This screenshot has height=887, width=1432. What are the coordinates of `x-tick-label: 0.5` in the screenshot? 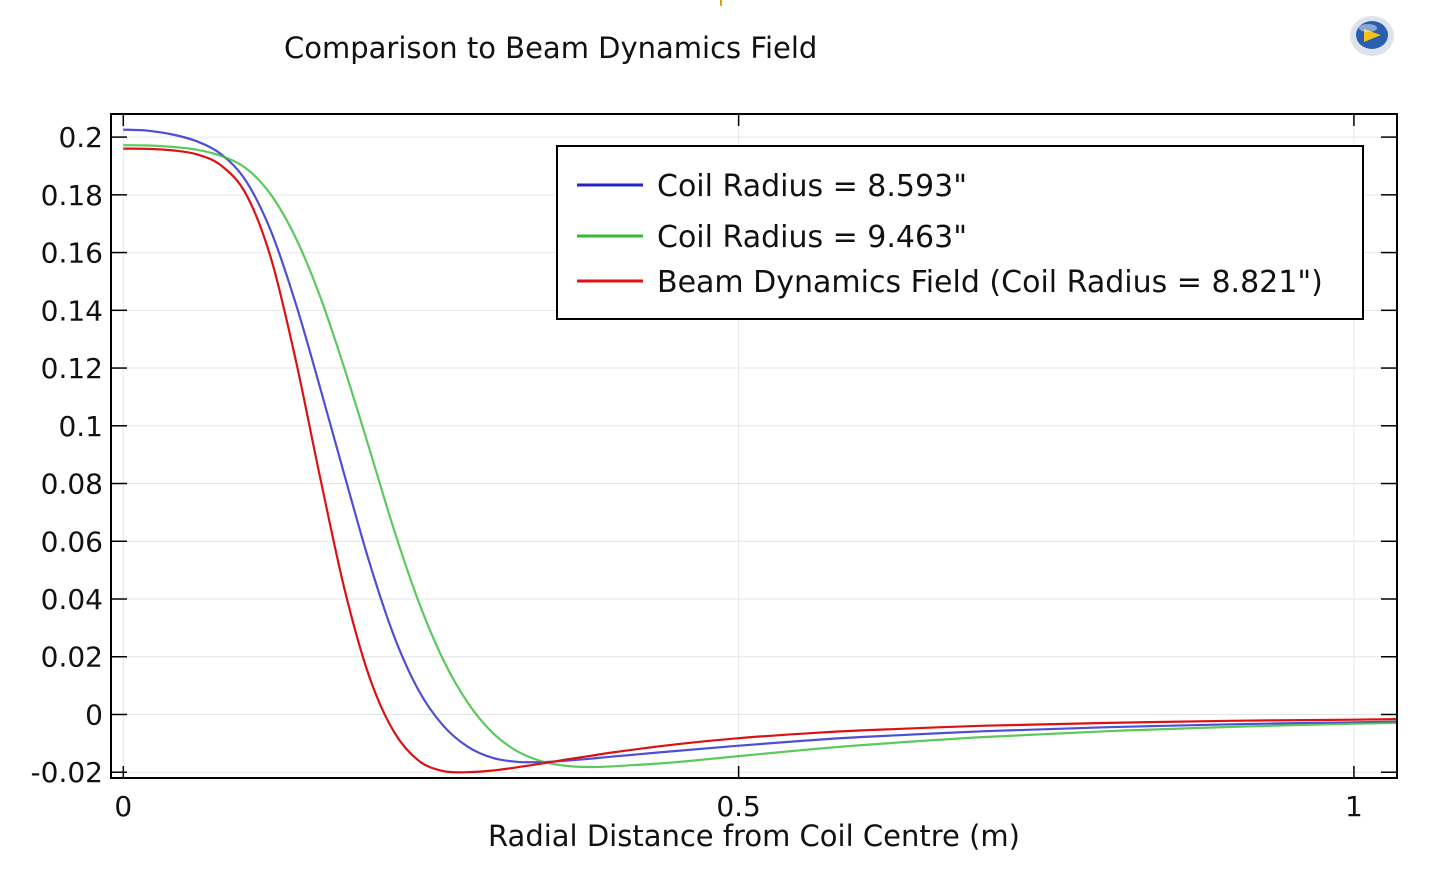 It's located at (738, 806).